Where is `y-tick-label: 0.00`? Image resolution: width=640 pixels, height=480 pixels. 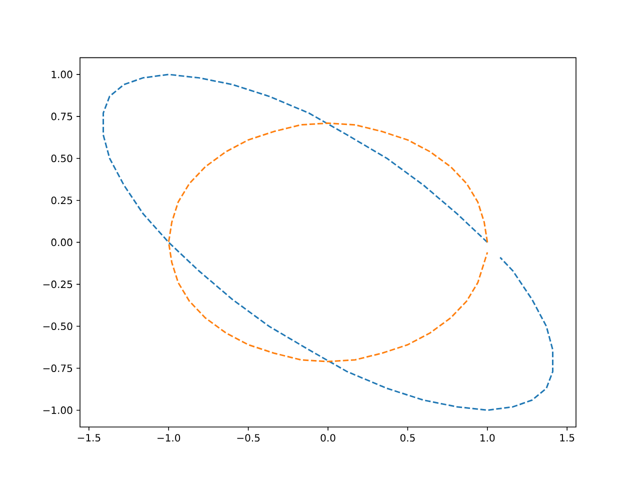
y-tick-label: 0.00 is located at coordinates (61, 242).